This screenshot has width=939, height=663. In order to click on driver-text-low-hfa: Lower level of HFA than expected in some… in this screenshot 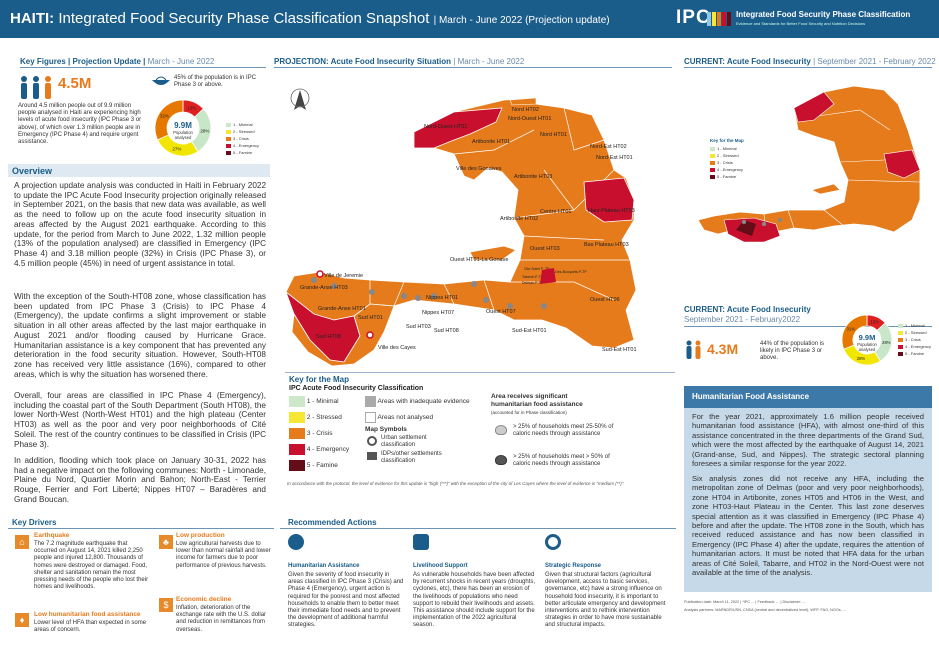, I will do `click(90, 627)`.